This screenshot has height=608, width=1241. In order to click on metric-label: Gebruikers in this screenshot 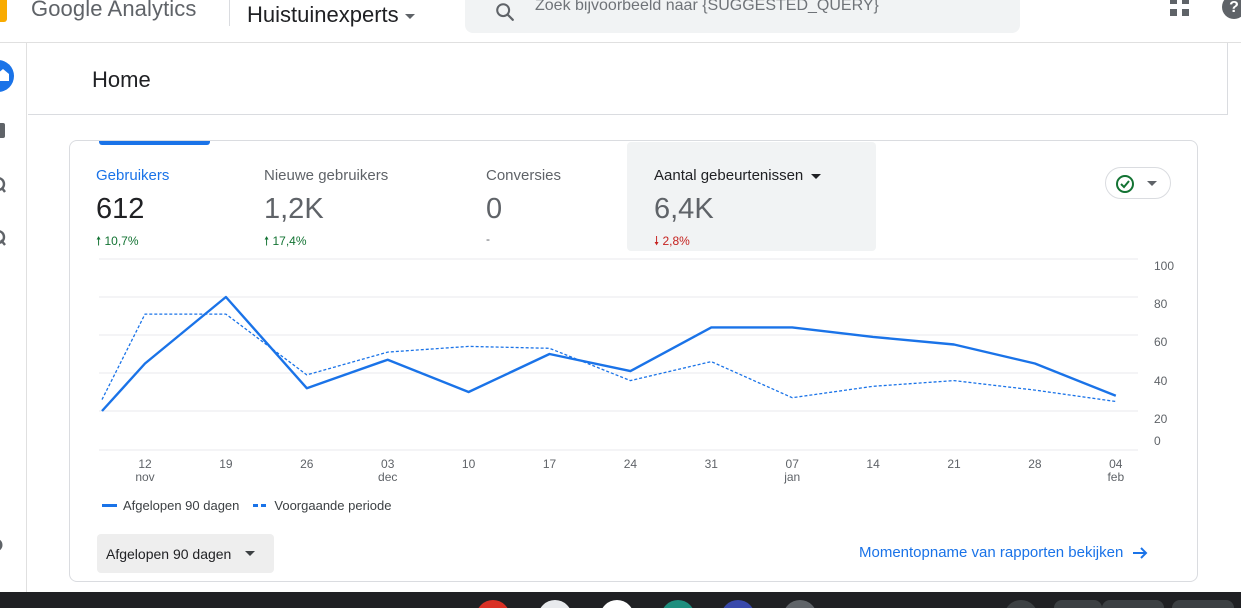, I will do `click(133, 175)`.